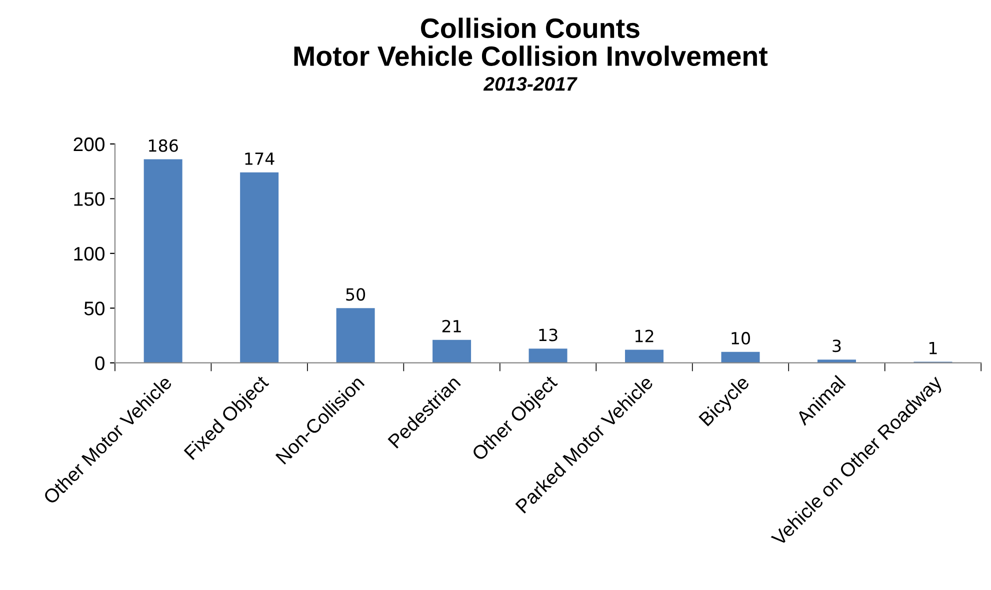  I want to click on data-label: 10, so click(741, 338).